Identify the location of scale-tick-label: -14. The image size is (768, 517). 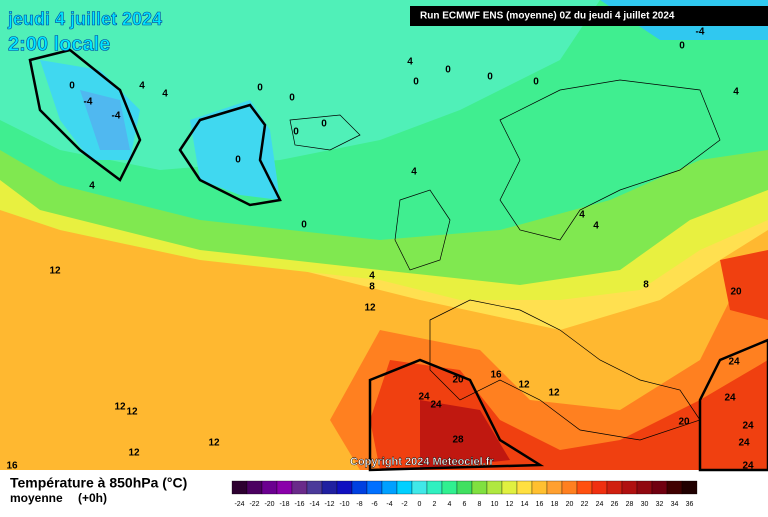
(314, 504).